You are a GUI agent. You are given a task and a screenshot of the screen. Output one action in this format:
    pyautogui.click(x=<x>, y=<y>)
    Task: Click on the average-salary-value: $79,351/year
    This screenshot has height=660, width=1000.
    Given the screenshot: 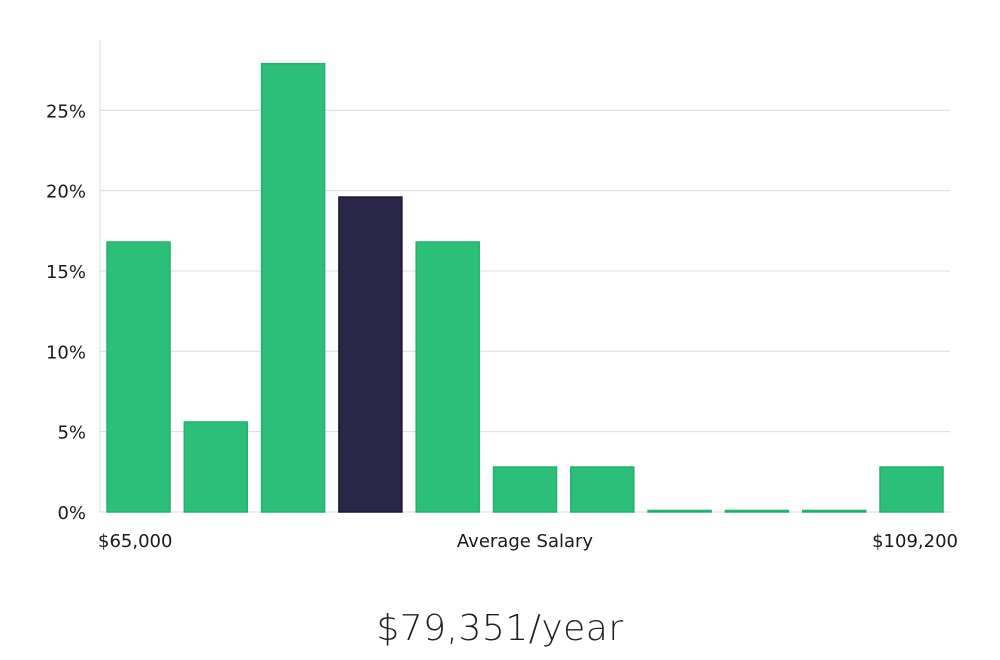 What is the action you would take?
    pyautogui.click(x=500, y=628)
    